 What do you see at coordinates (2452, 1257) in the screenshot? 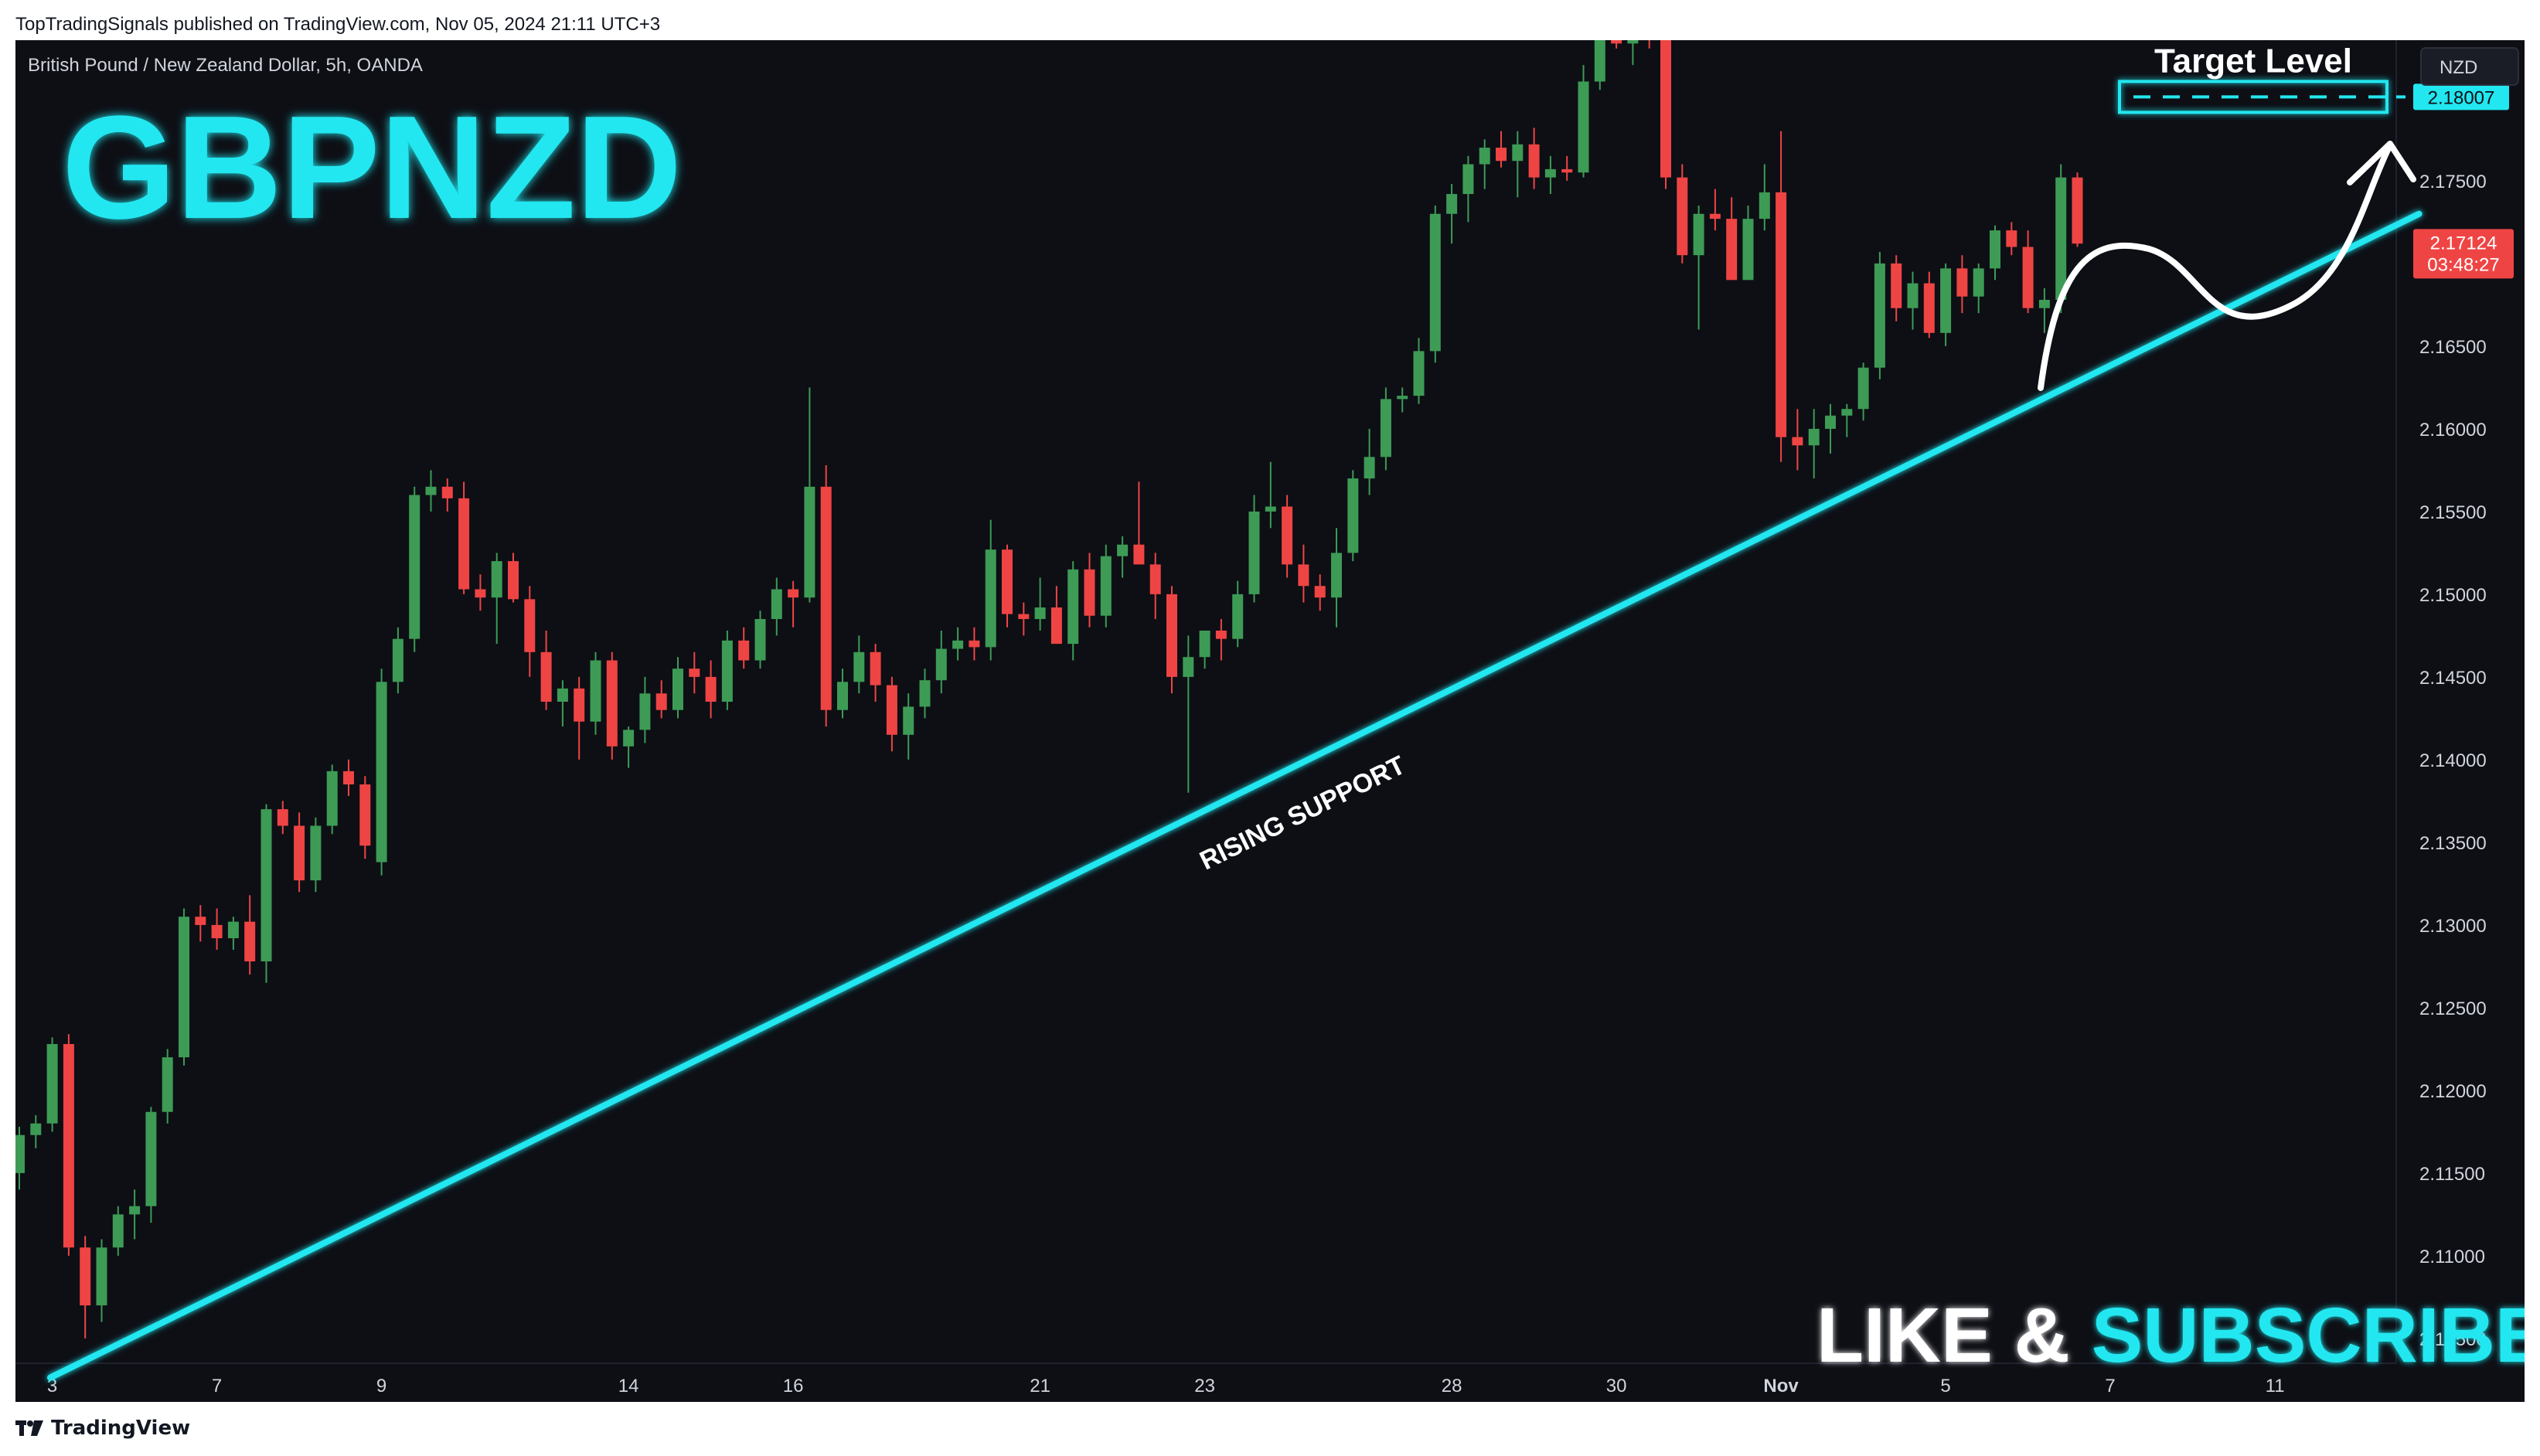
I see `price-tick-label: 2.11000` at bounding box center [2452, 1257].